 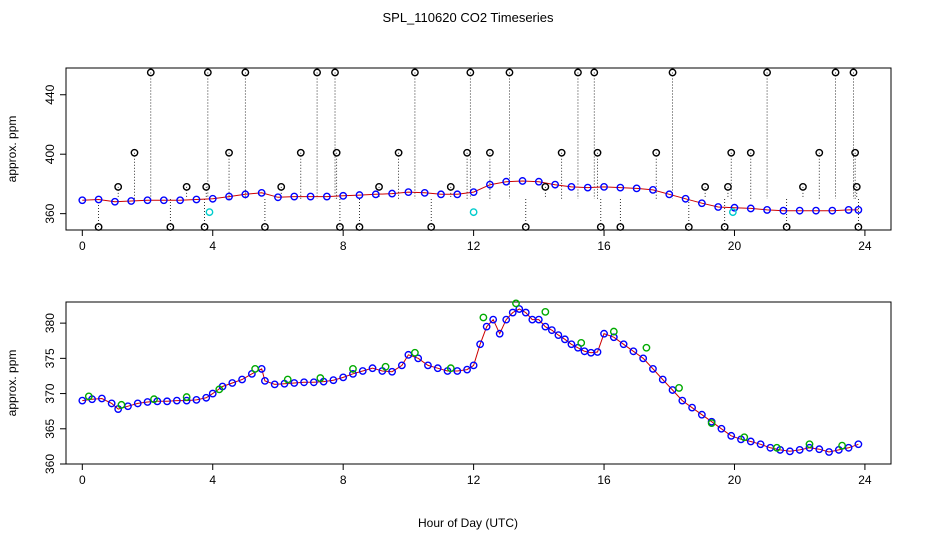 I want to click on bottom-y-axis-label: approx. ppm, so click(x=12, y=383).